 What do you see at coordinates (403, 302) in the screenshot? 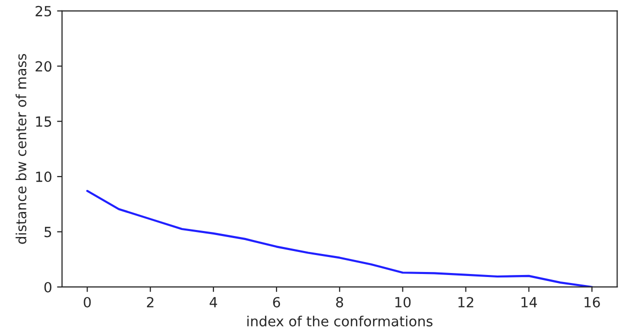
I see `x-tick-label: 10` at bounding box center [403, 302].